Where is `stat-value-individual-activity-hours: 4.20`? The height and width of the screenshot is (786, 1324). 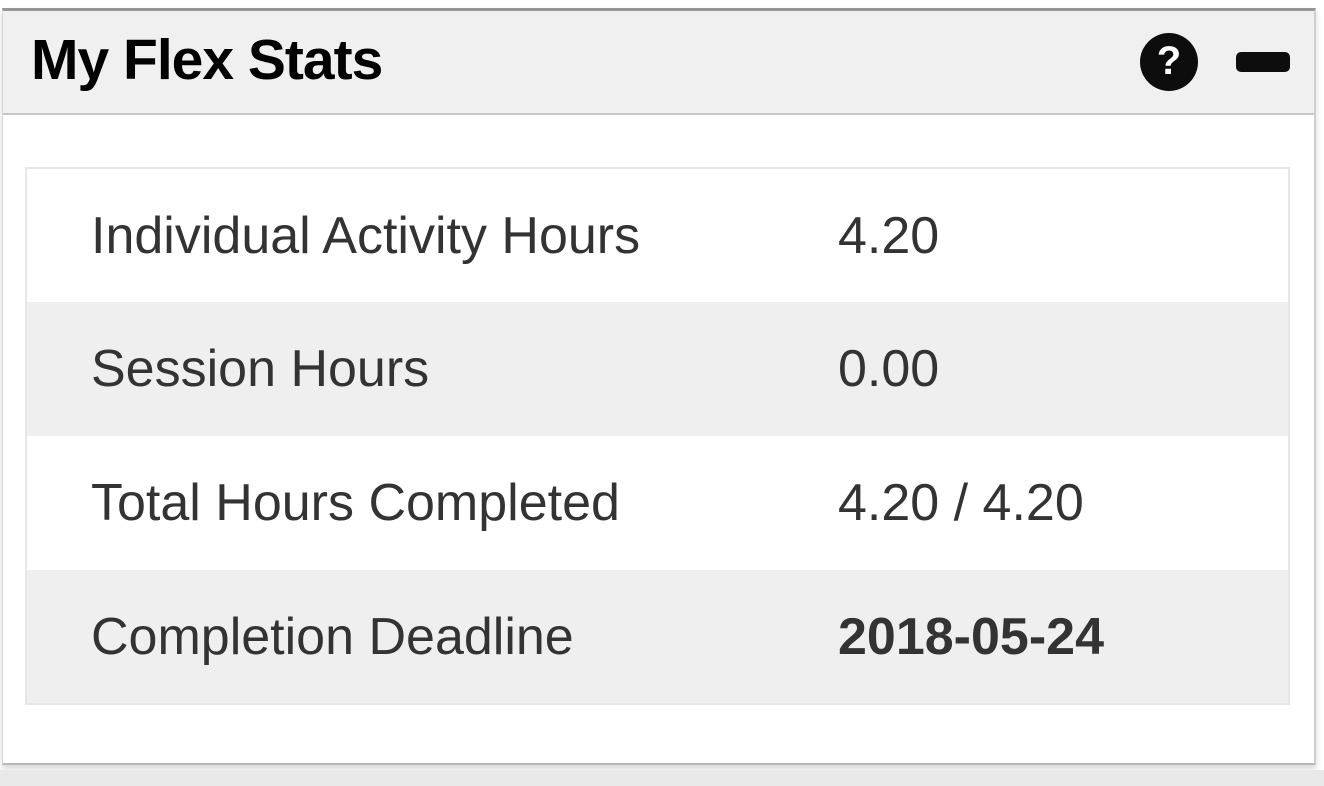 stat-value-individual-activity-hours: 4.20 is located at coordinates (1063, 235).